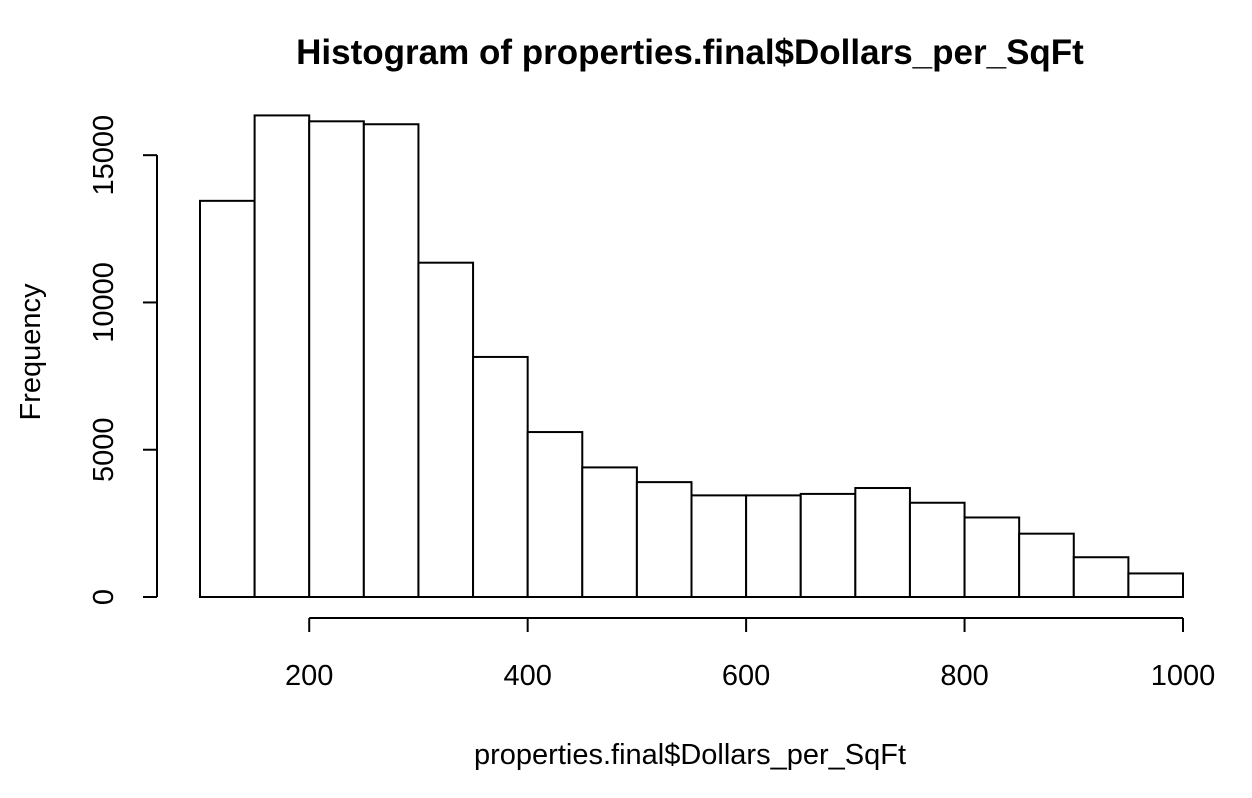  I want to click on y-tick-label: 15000, so click(104, 155).